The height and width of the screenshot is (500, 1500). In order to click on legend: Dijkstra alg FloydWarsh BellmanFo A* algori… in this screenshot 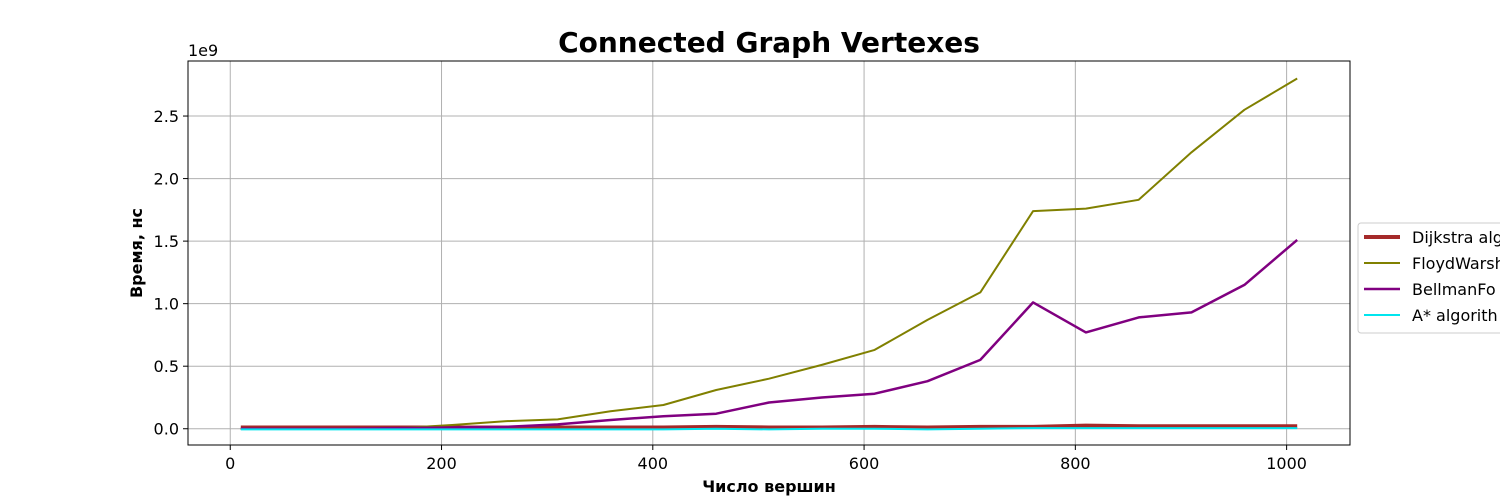, I will do `click(1428, 278)`.